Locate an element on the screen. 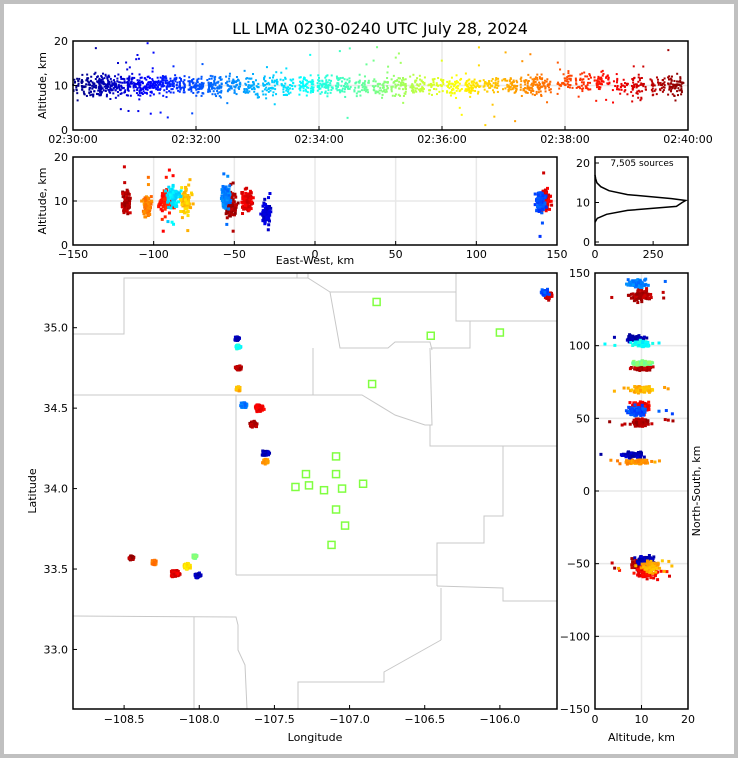 The width and height of the screenshot is (738, 758). y-axis-label: Altitude, km is located at coordinates (42, 85).